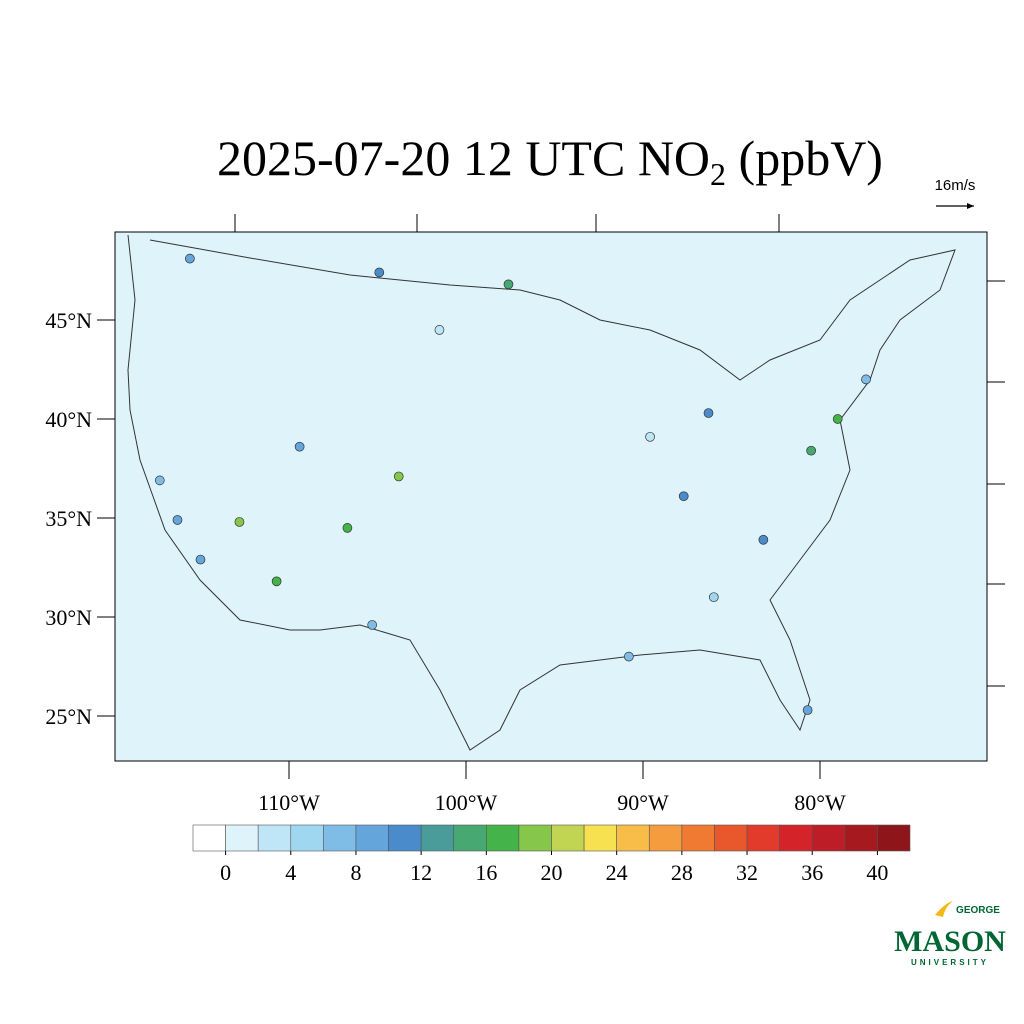  I want to click on colorbar-label: 16, so click(486, 872).